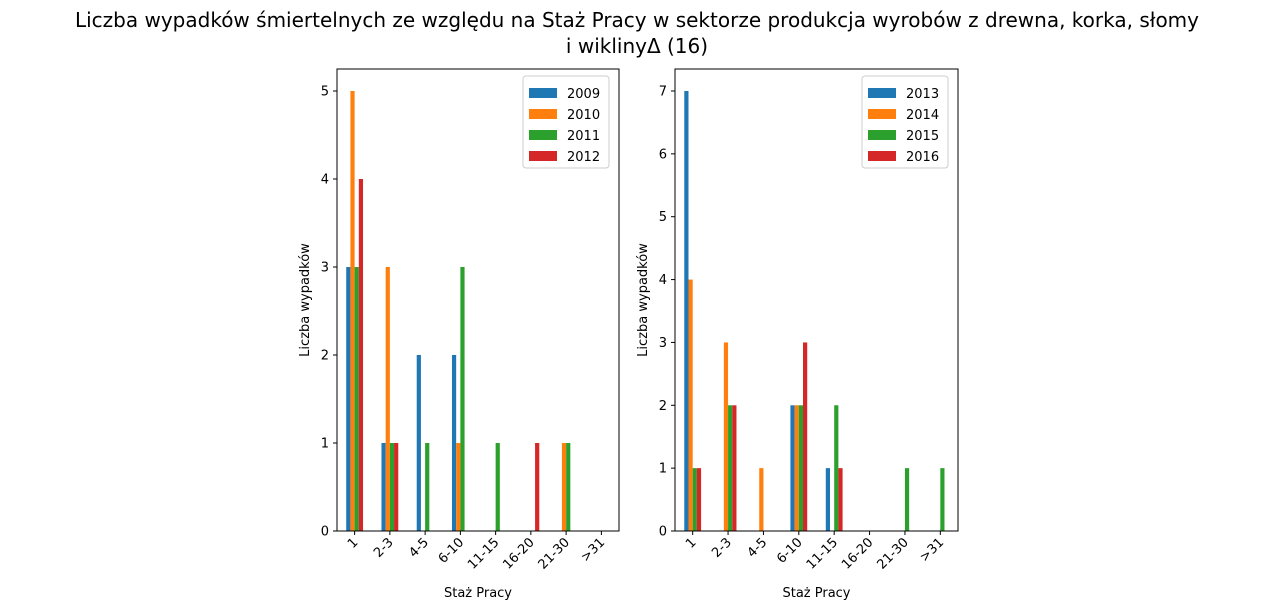 This screenshot has height=609, width=1274. Describe the element at coordinates (543, 135) in the screenshot. I see `legend-swatch-2011` at that location.